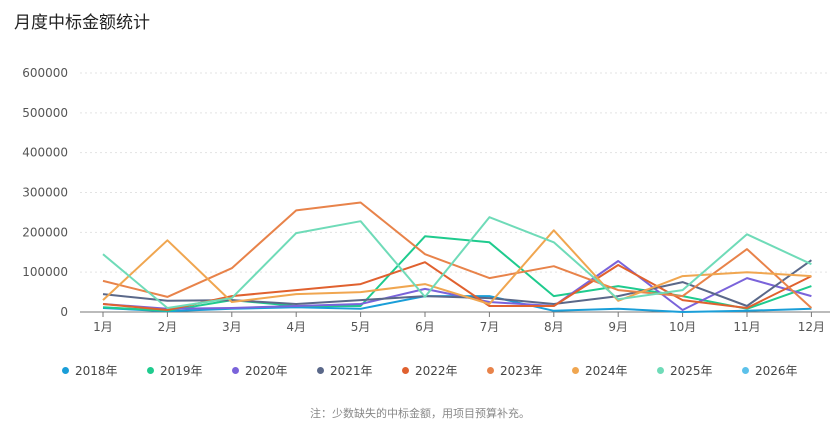 The image size is (840, 430). I want to click on series-line-2022年, so click(457, 286).